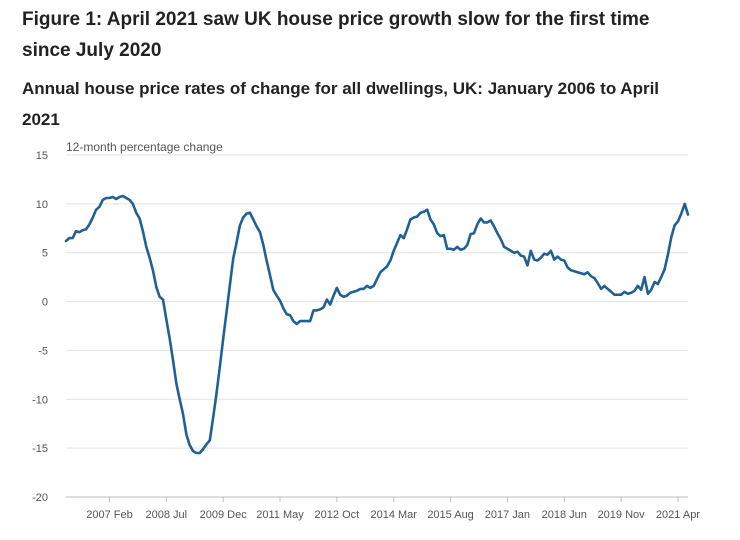 This screenshot has width=740, height=540. Describe the element at coordinates (224, 515) in the screenshot. I see `x-tick-label: 2009 Dec` at that location.